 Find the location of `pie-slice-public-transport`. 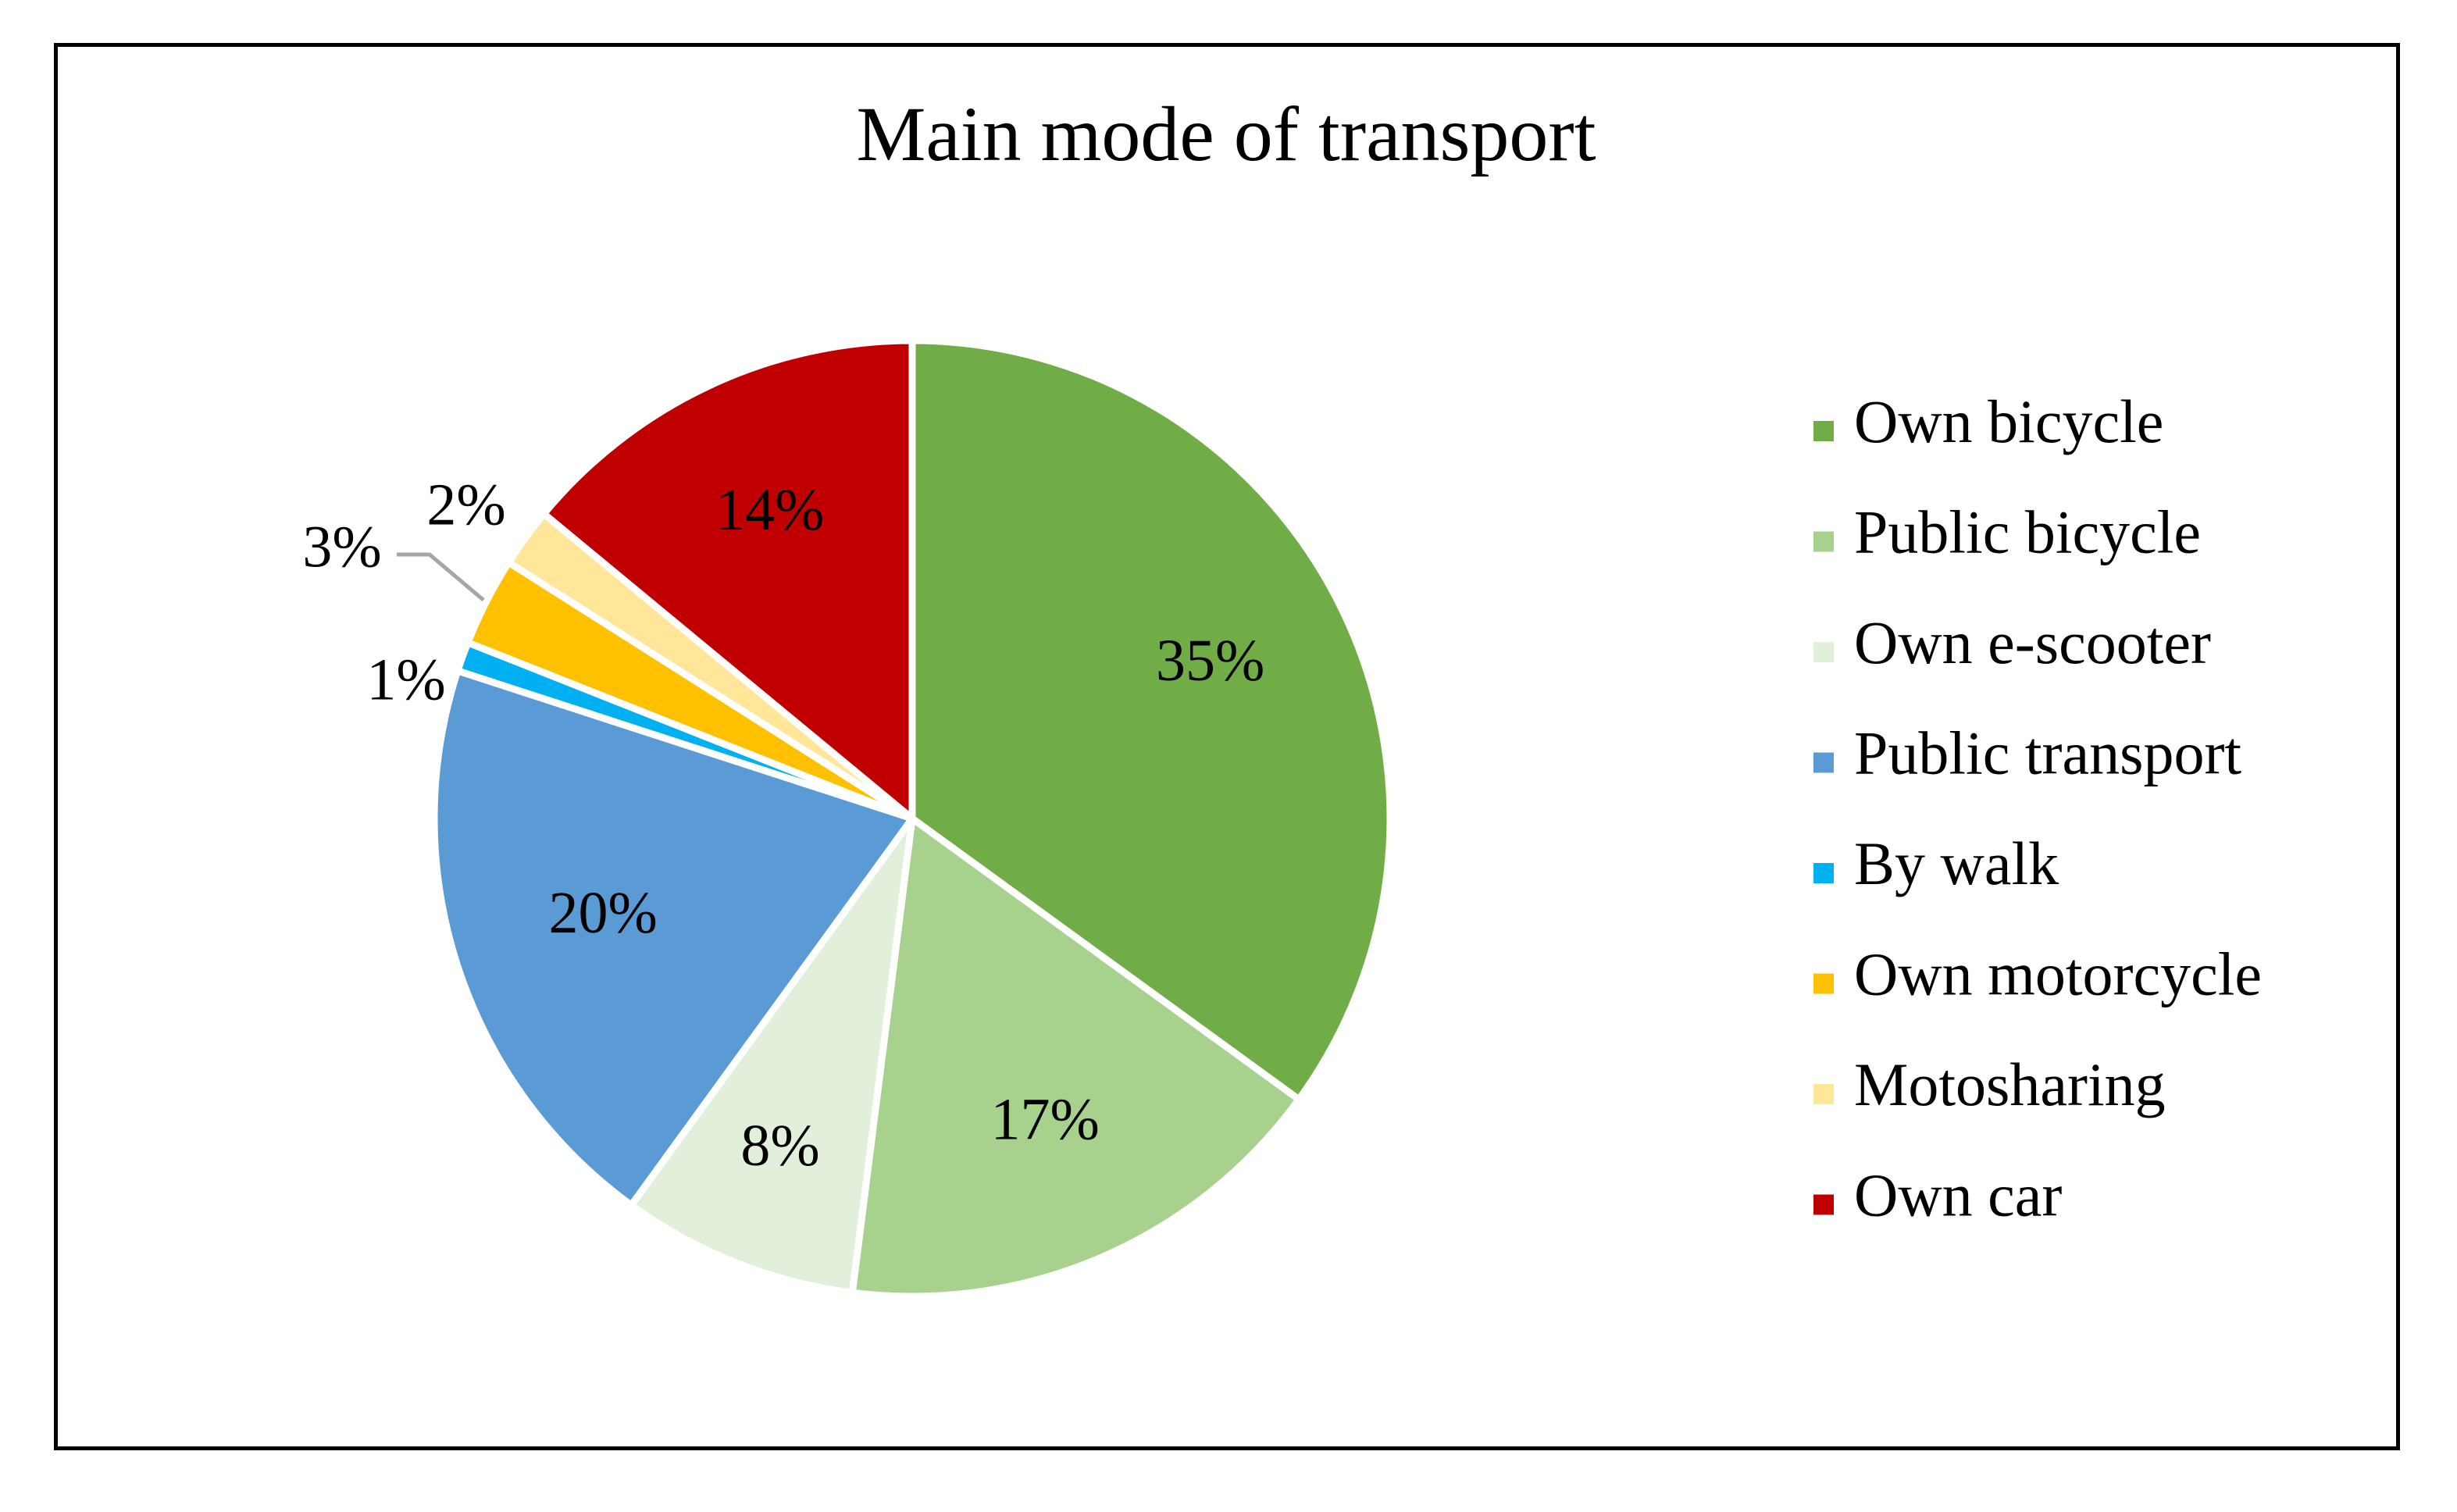

pie-slice-public-transport is located at coordinates (673, 938).